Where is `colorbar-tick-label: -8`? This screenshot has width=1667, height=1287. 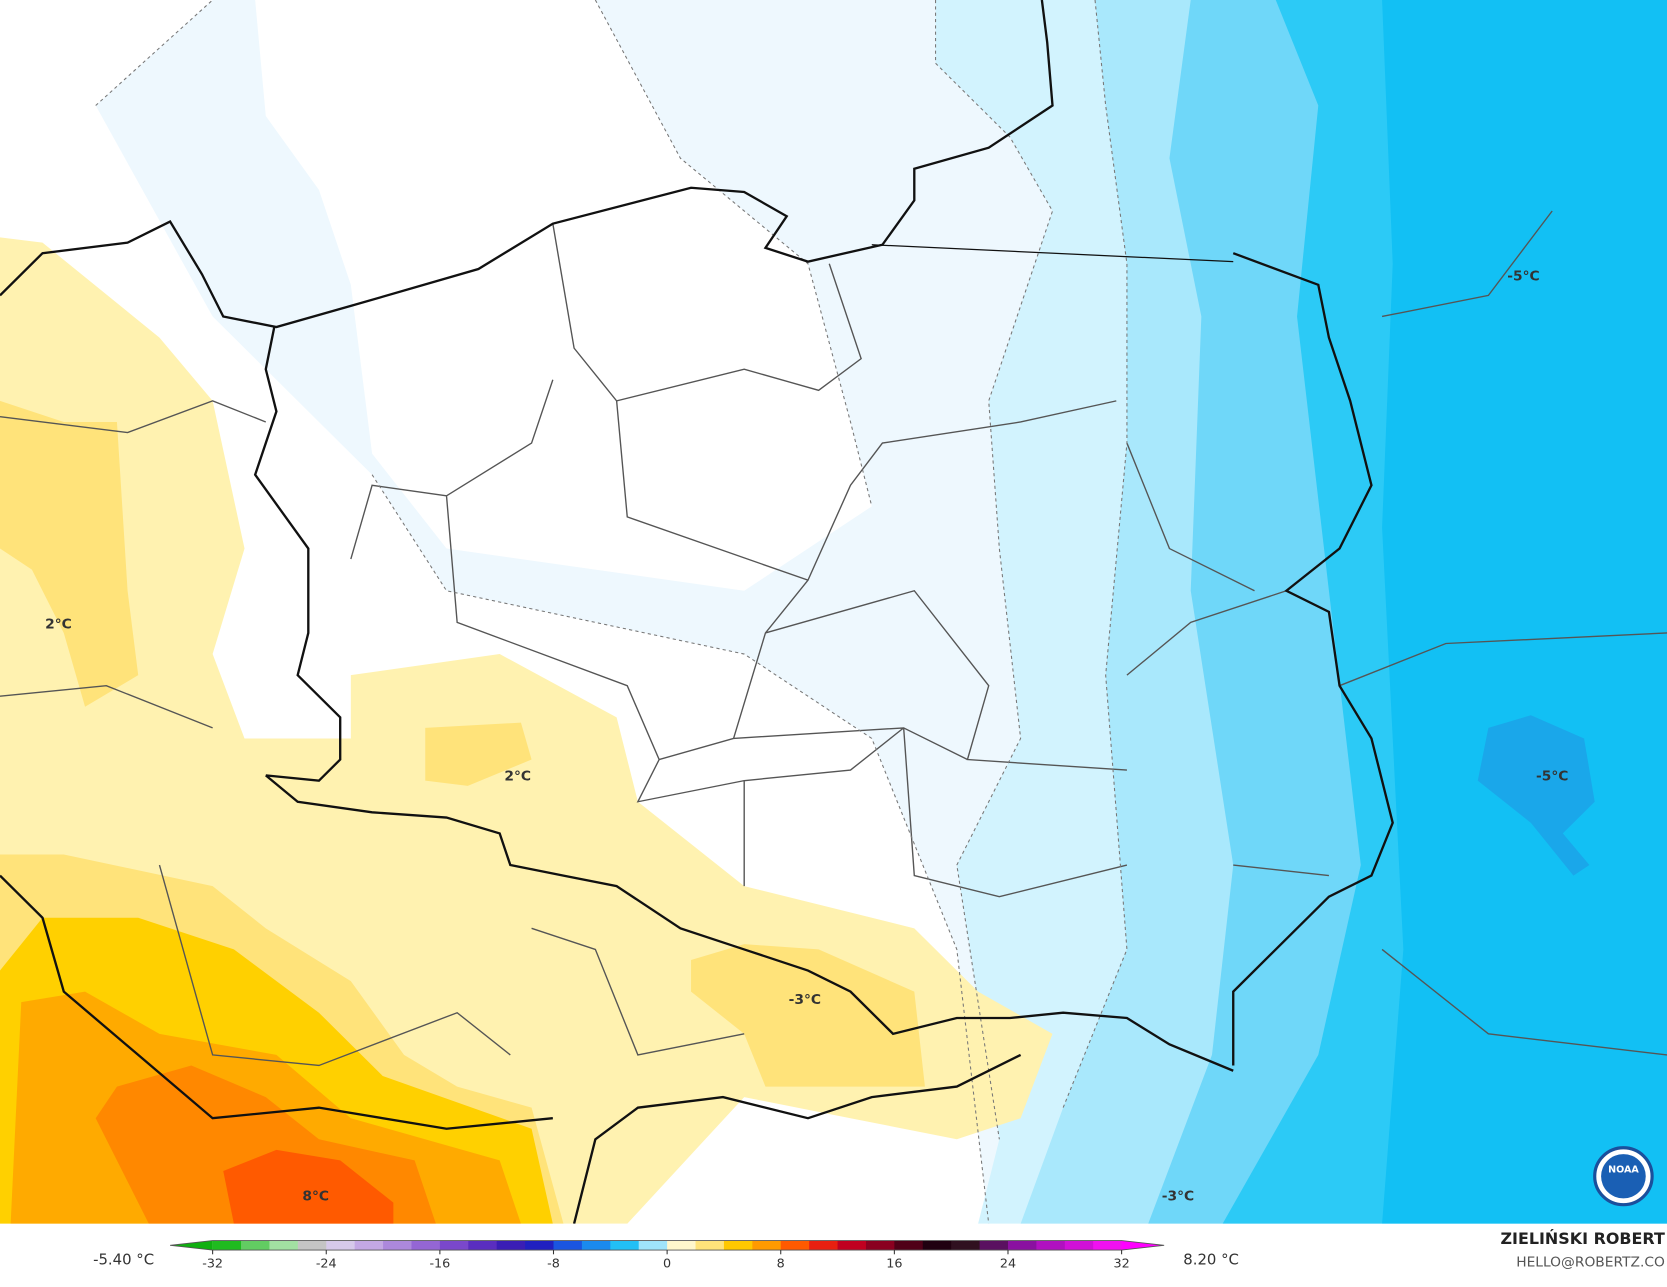 colorbar-tick-label: -8 is located at coordinates (553, 1262).